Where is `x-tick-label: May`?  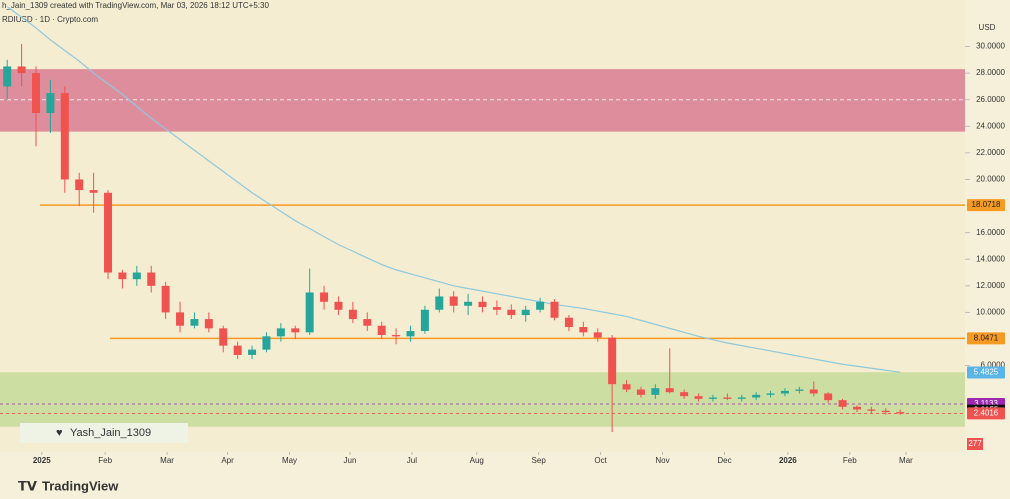
x-tick-label: May is located at coordinates (289, 460).